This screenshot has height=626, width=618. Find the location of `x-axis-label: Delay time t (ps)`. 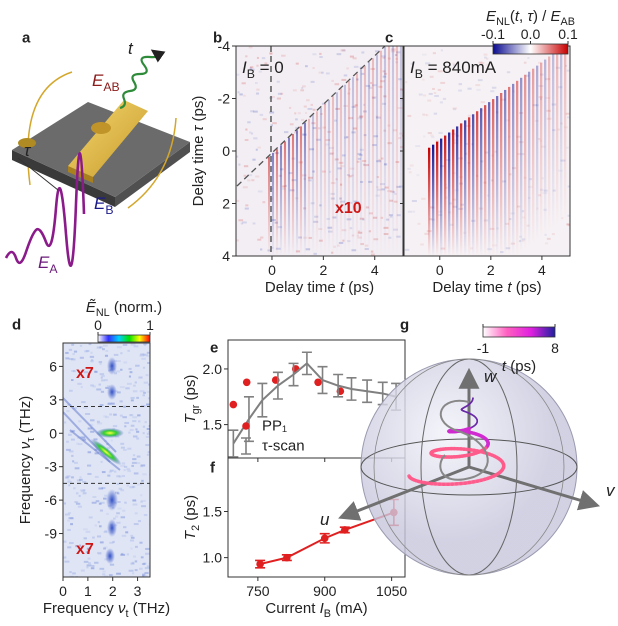

x-axis-label: Delay time t (ps) is located at coordinates (486, 287).